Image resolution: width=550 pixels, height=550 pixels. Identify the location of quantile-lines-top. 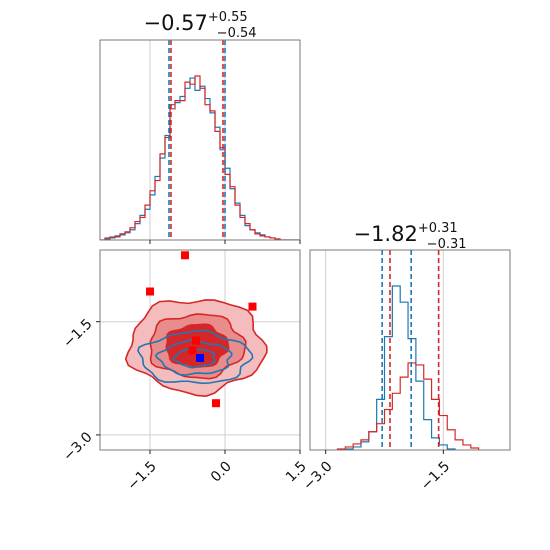
(197, 140).